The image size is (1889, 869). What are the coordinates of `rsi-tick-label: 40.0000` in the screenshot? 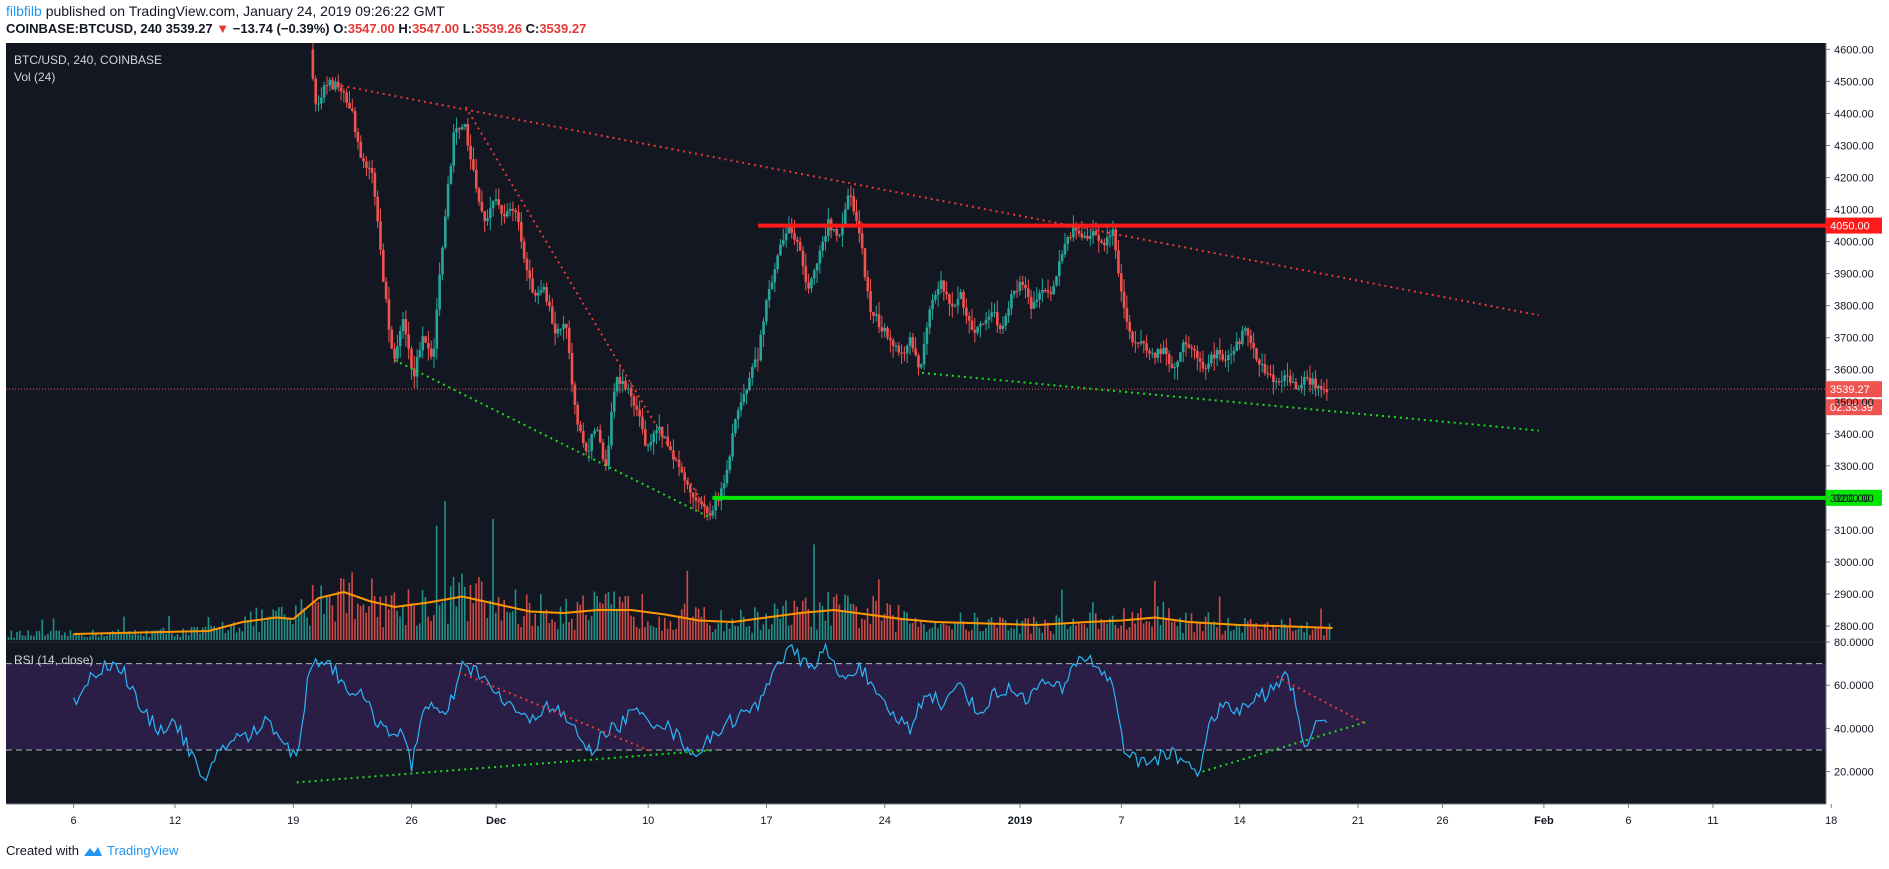 It's located at (1854, 729).